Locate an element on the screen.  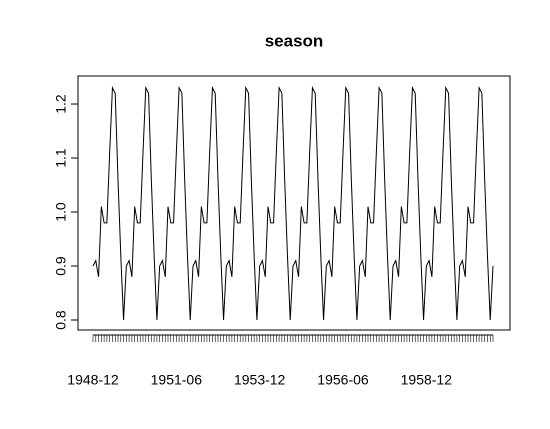
chart-title: season is located at coordinates (294, 40).